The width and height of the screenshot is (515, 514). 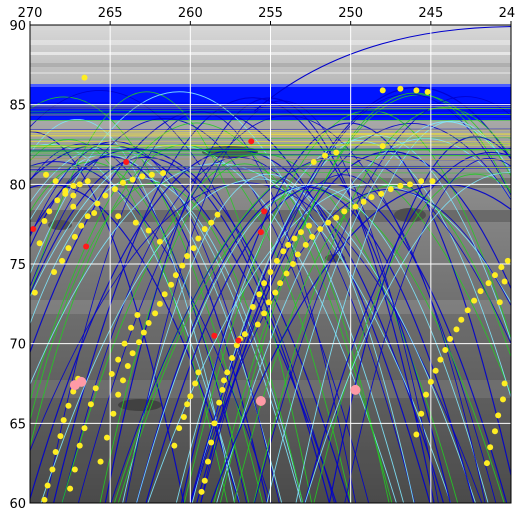 I want to click on y-tick-label: 80, so click(x=17, y=185).